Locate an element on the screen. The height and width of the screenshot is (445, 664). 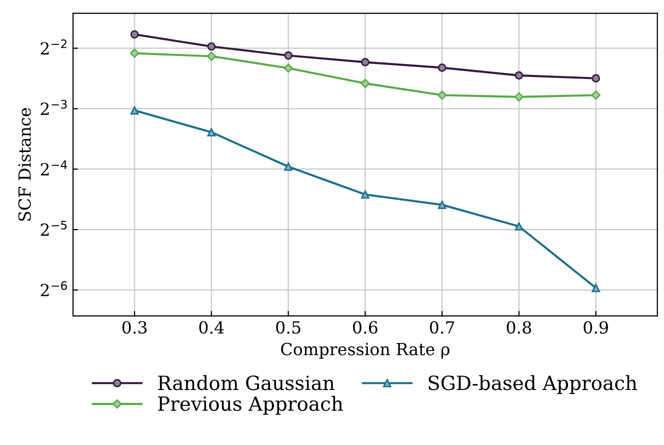
y-tick-label: 2$^{−6}$ is located at coordinates (53, 288).